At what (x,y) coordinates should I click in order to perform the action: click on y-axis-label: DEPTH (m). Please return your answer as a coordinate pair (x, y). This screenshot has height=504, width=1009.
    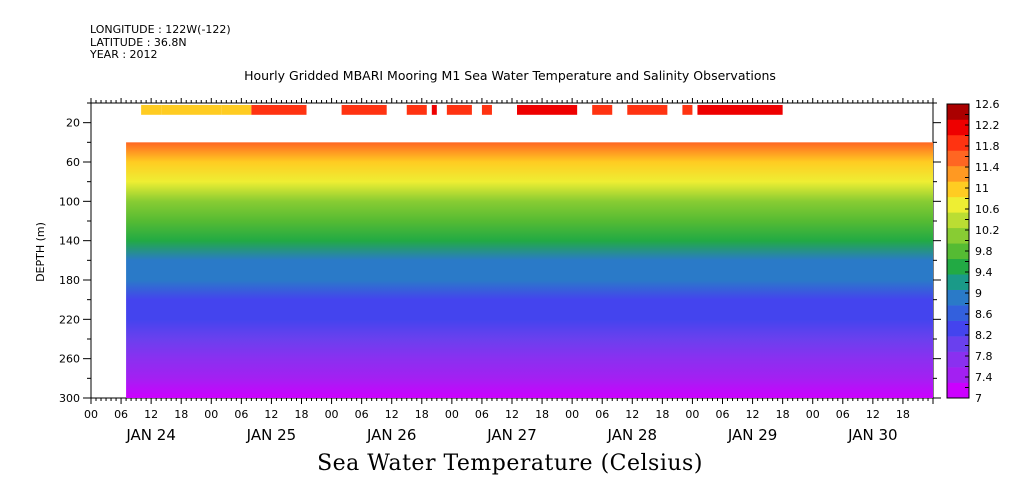
    Looking at the image, I should click on (40, 252).